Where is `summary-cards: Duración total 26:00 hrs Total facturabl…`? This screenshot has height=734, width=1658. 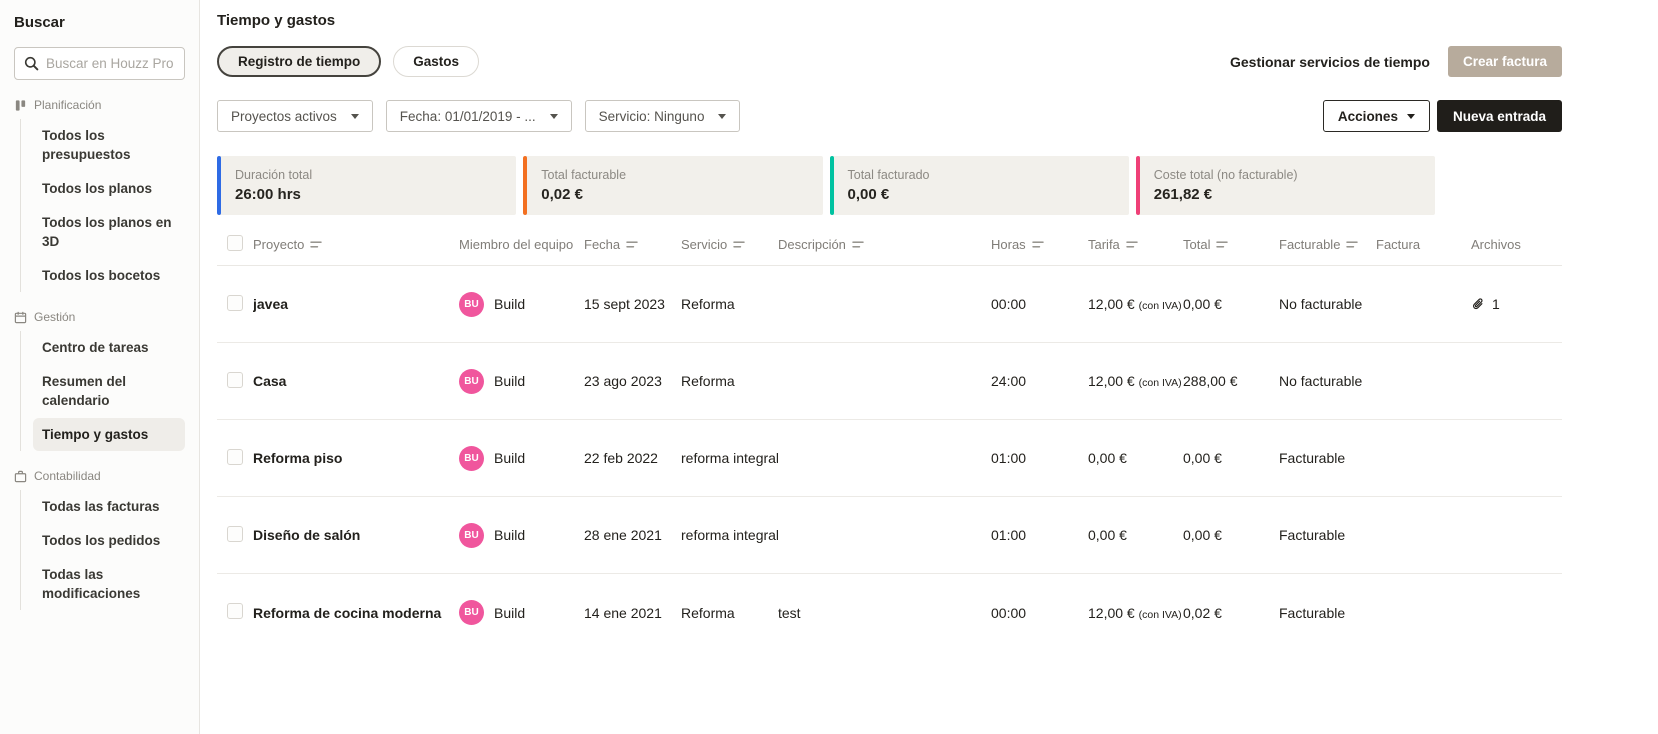 summary-cards: Duración total 26:00 hrs Total facturabl… is located at coordinates (826, 185).